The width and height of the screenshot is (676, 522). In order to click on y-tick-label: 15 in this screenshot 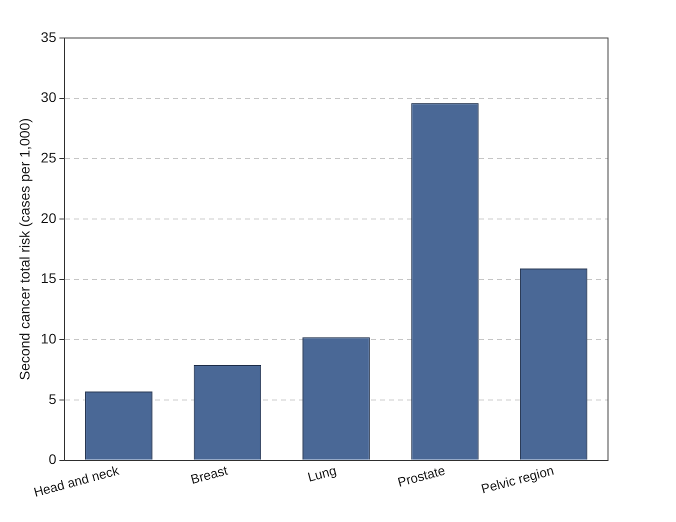, I will do `click(48, 278)`.